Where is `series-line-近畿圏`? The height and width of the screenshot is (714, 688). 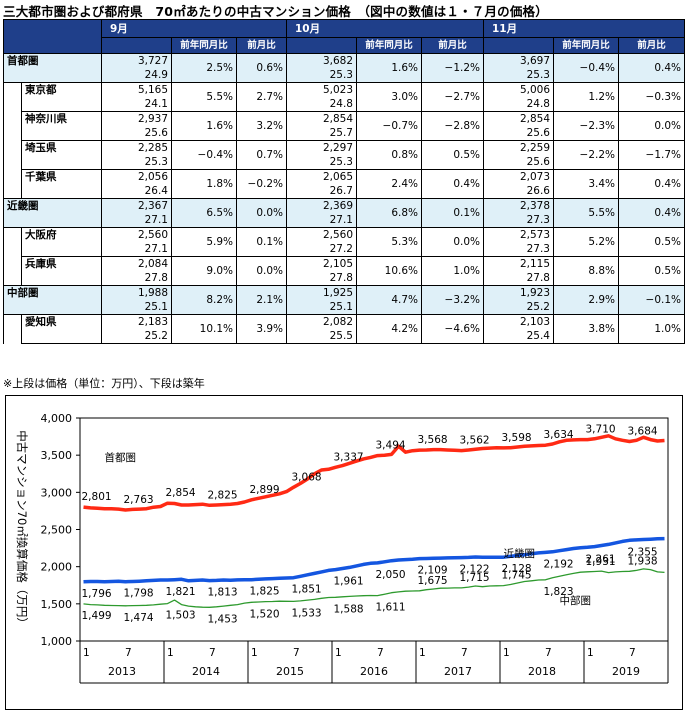 series-line-近畿圏 is located at coordinates (374, 560).